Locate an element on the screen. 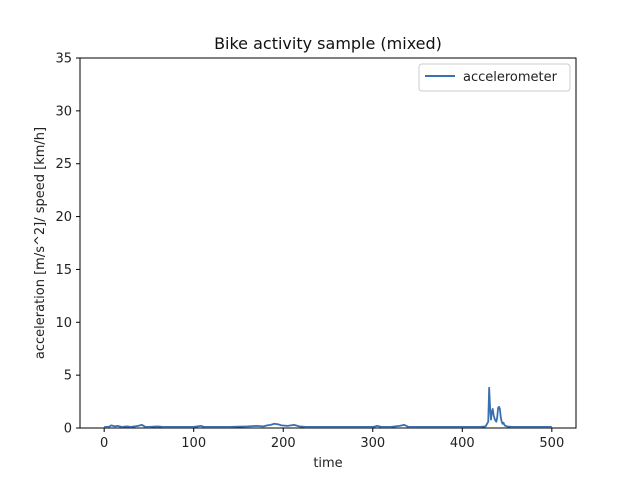 This screenshot has width=640, height=480. x-tick-label: 0 is located at coordinates (104, 443).